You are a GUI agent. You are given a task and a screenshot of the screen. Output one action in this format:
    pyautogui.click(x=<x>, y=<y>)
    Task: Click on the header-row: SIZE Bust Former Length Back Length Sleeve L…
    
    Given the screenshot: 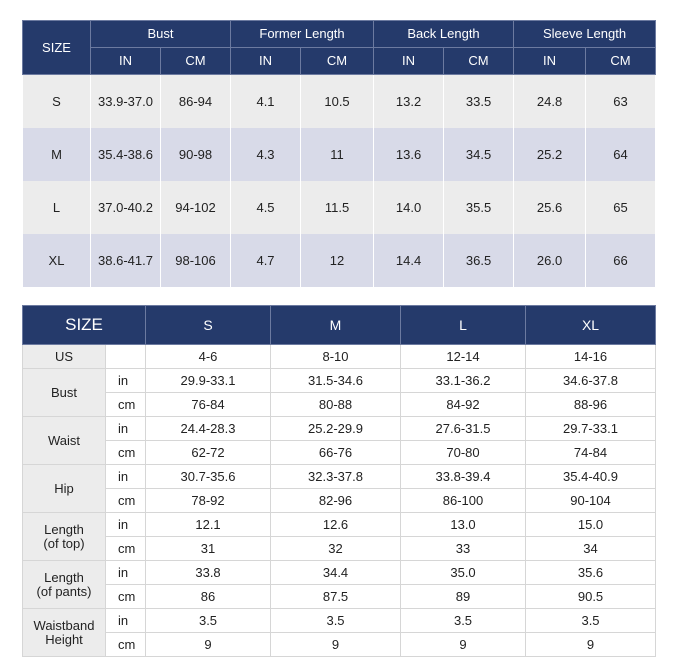 What is the action you would take?
    pyautogui.click(x=339, y=47)
    